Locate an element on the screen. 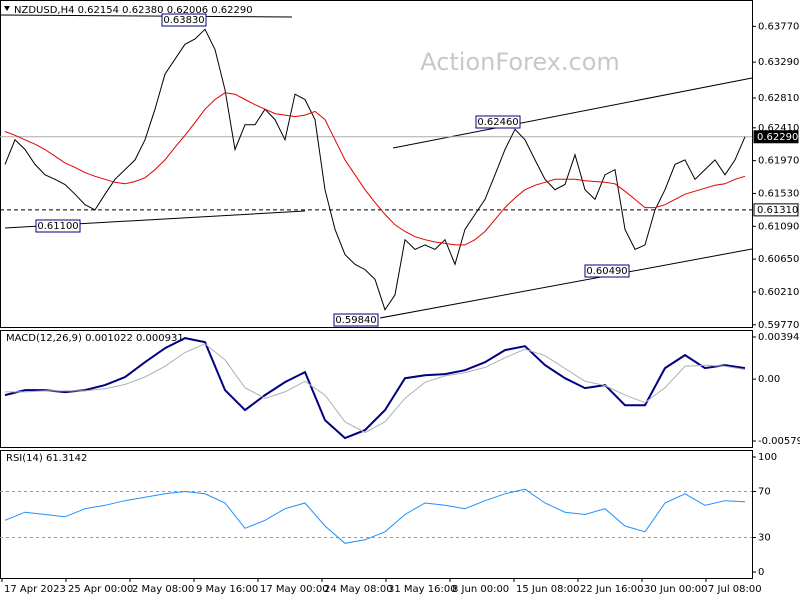 This screenshot has height=600, width=800. annotation: 0.63830 is located at coordinates (183, 20).